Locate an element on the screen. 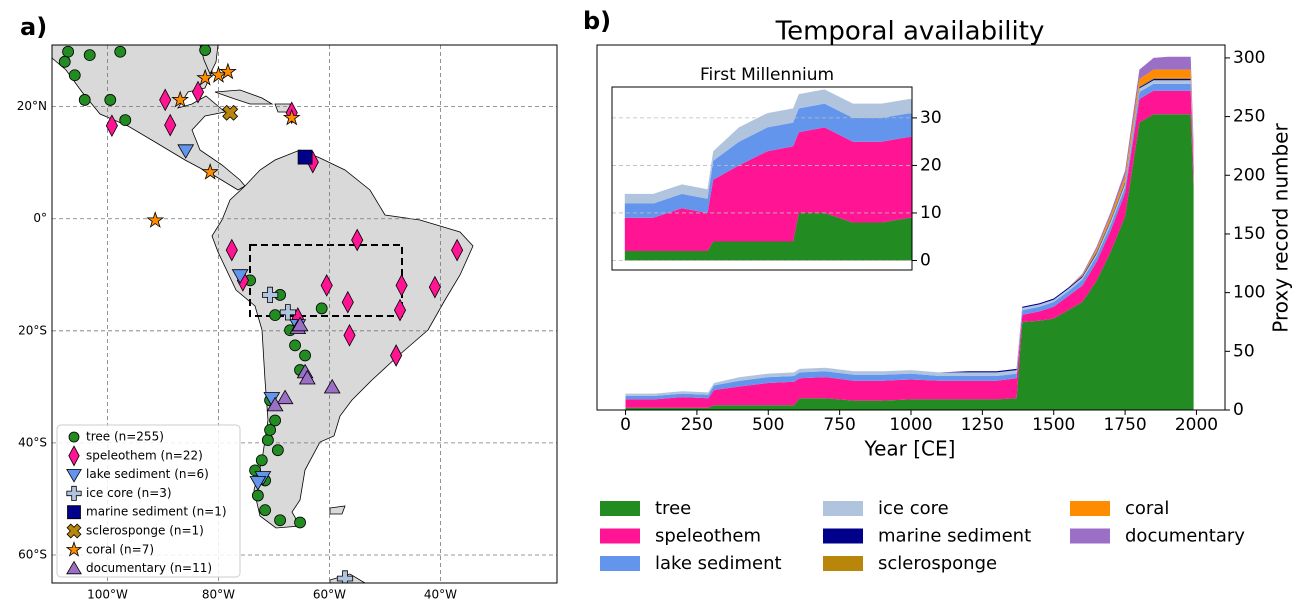 The width and height of the screenshot is (1293, 600). y-tick-label: 20°S is located at coordinates (32, 330).